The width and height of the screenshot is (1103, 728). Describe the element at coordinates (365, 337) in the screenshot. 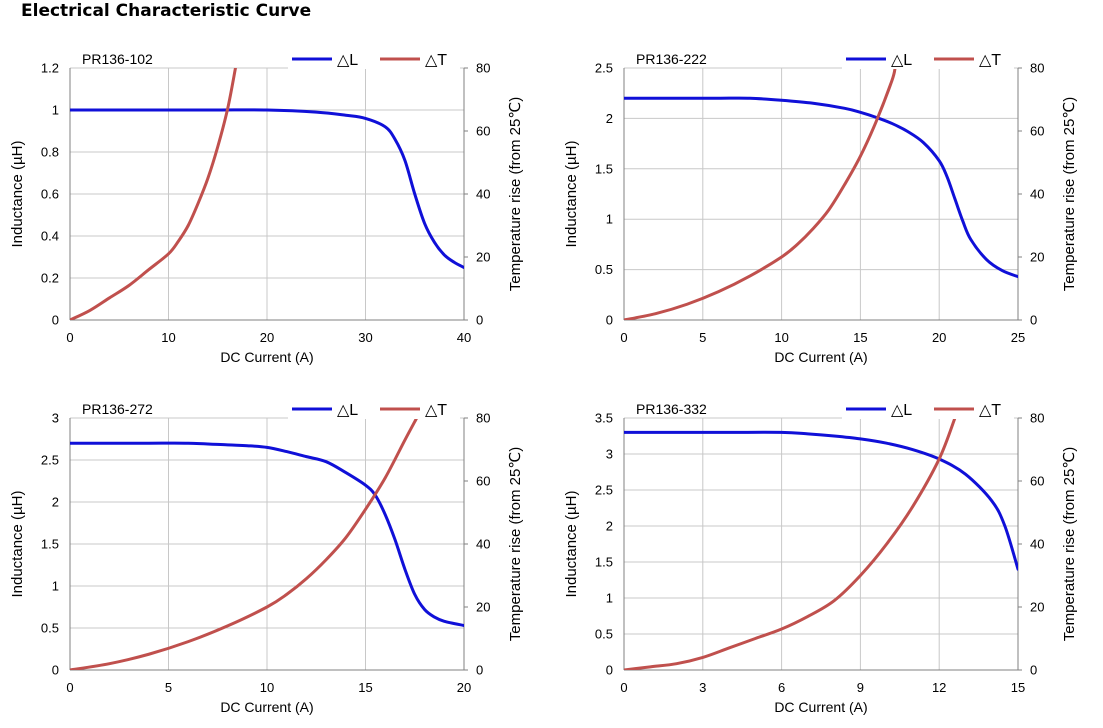

I see `x-tick-label: 30` at that location.